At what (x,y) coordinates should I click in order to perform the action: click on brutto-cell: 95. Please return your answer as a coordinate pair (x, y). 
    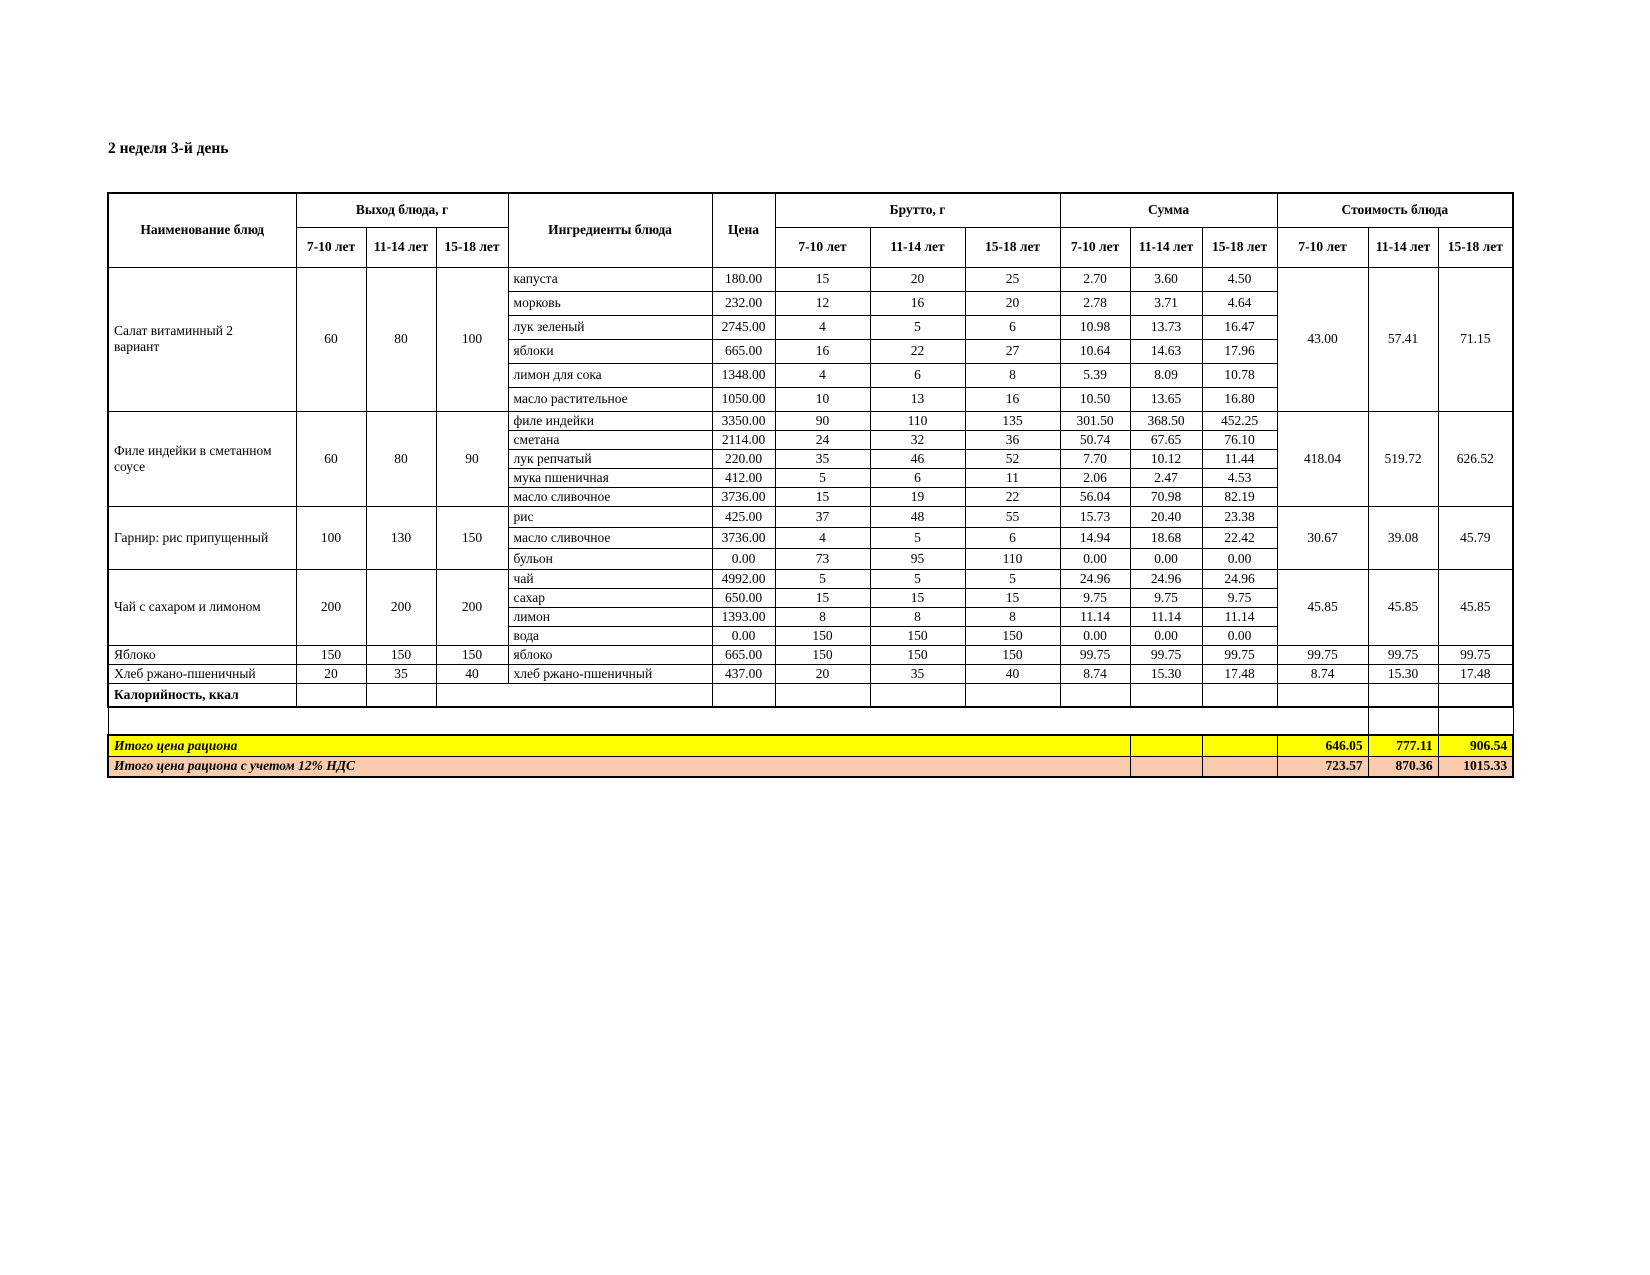
    Looking at the image, I should click on (917, 558).